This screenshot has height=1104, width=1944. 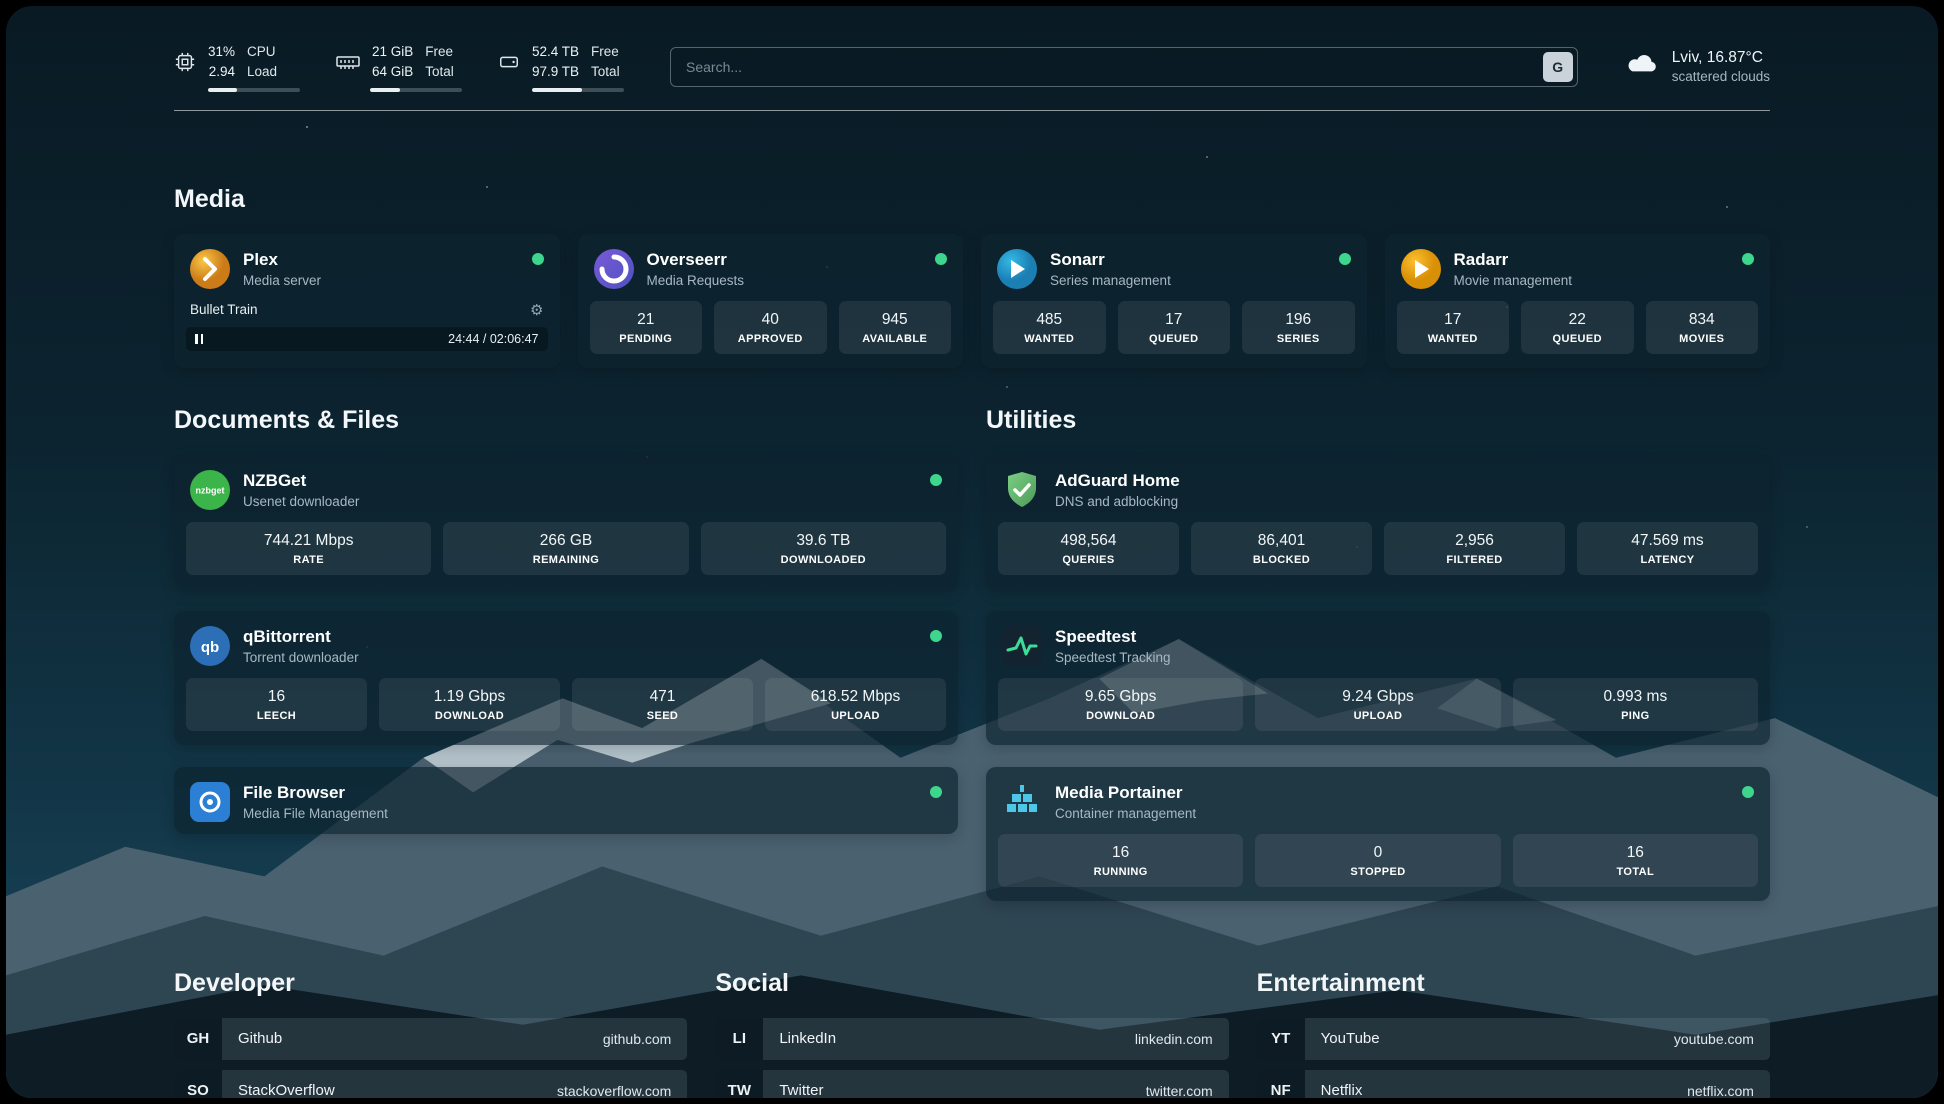 What do you see at coordinates (1280, 1038) in the screenshot?
I see `bookmark-abbr: YT` at bounding box center [1280, 1038].